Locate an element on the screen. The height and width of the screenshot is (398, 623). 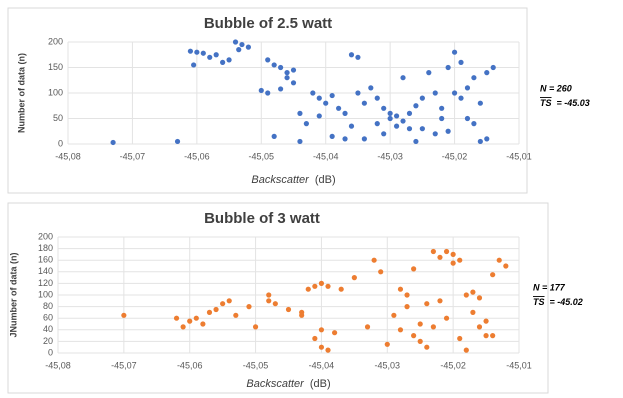
mean-ts-value: = -45.03 is located at coordinates (573, 103).